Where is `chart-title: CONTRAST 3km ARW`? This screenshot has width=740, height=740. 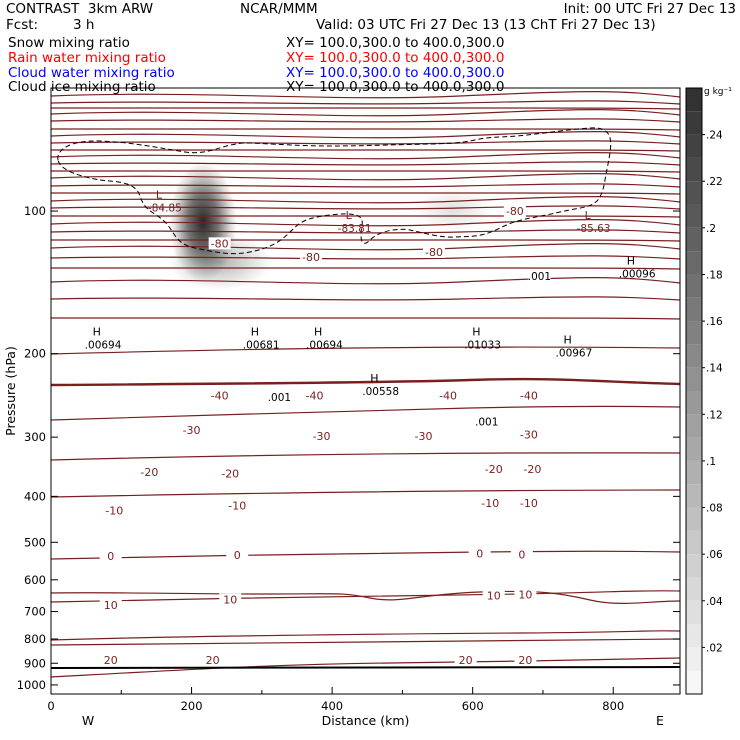
chart-title: CONTRAST 3km ARW is located at coordinates (80, 9).